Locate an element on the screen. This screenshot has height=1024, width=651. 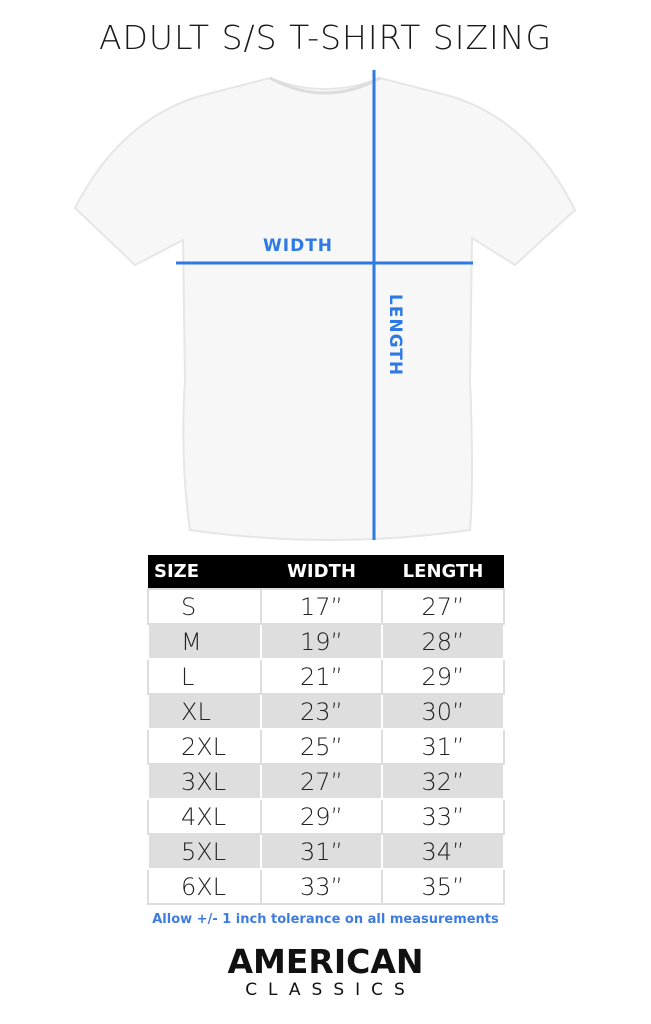
size-cell: XL is located at coordinates (204, 711).